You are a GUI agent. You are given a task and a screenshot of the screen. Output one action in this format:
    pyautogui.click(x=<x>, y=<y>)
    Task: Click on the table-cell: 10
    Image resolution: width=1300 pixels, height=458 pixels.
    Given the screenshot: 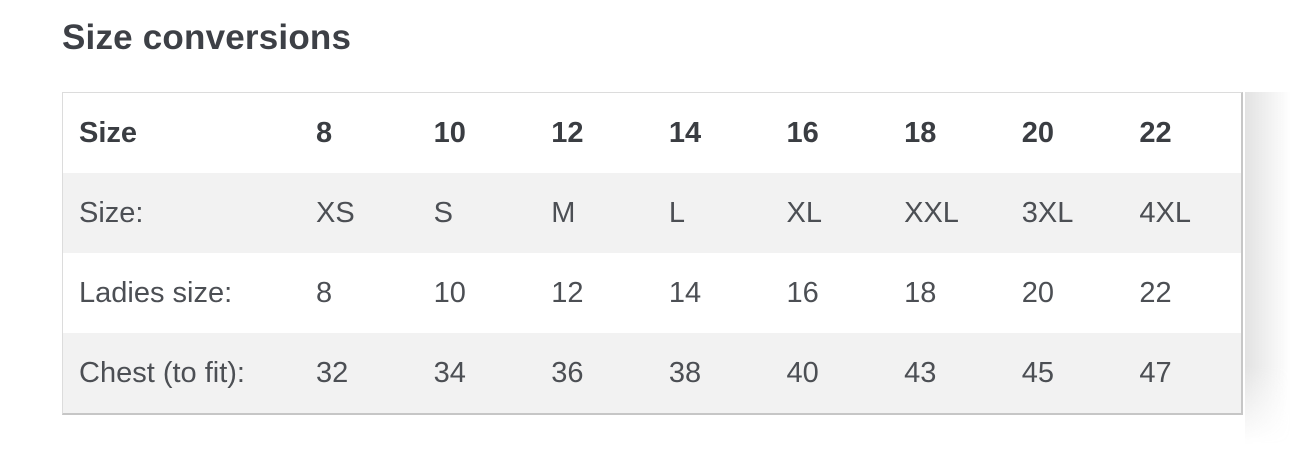 What is the action you would take?
    pyautogui.click(x=449, y=292)
    